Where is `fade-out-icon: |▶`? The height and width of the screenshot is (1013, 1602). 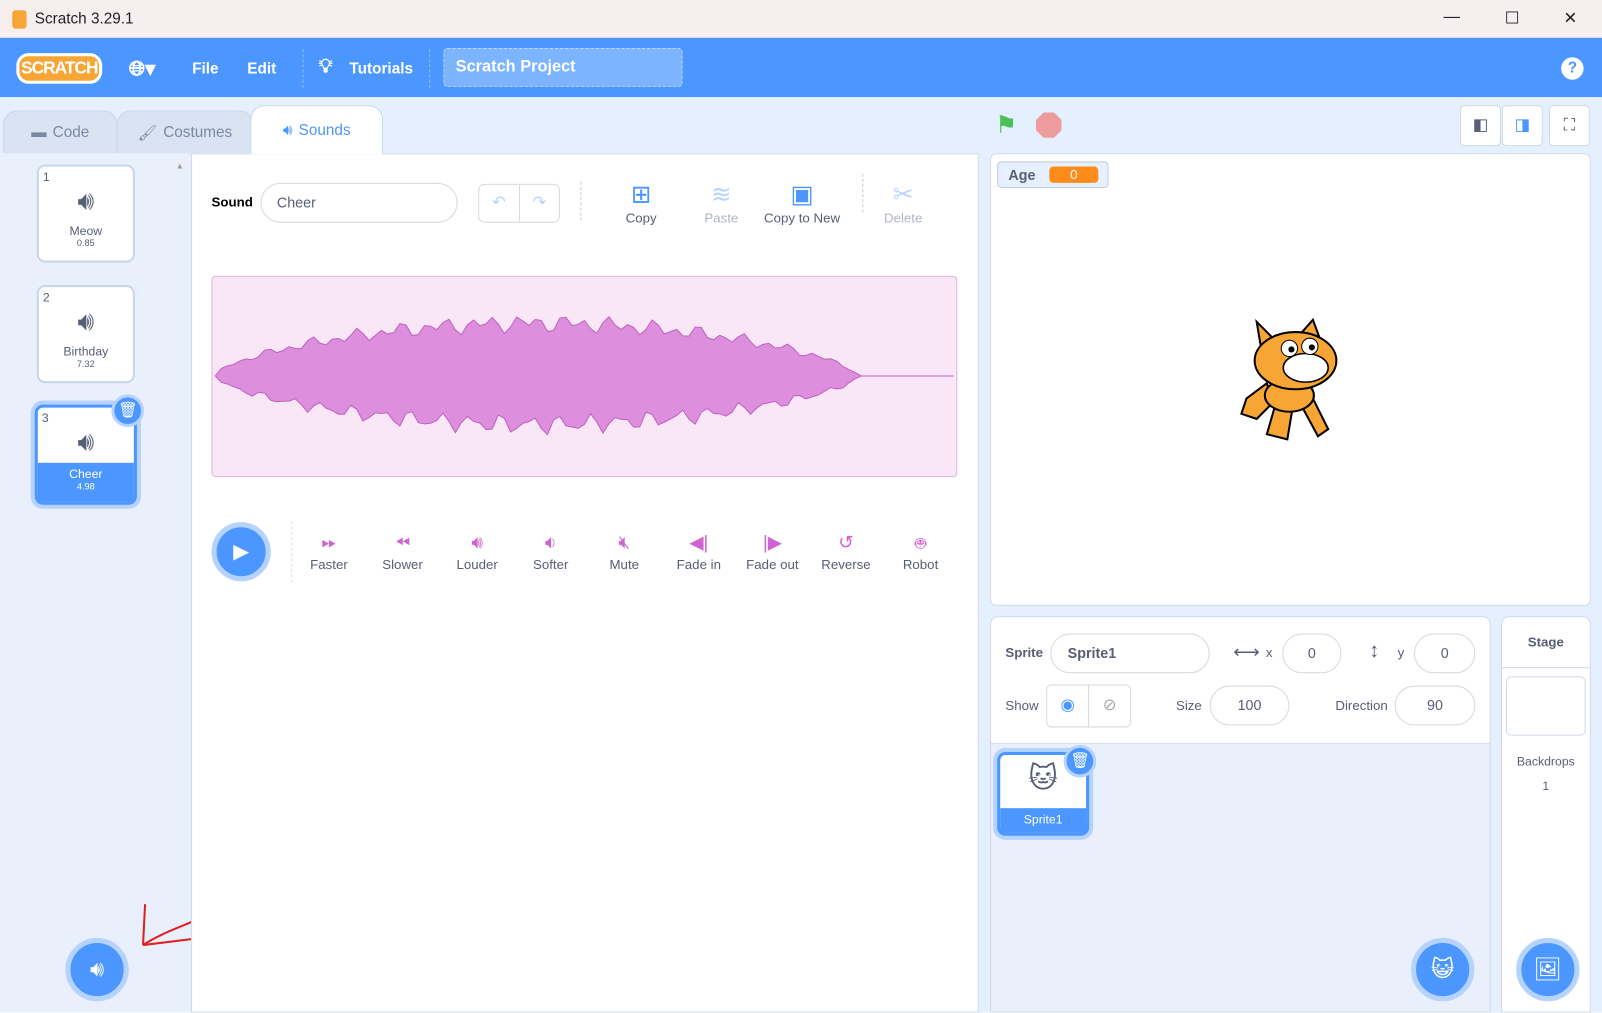
fade-out-icon: |▶ is located at coordinates (772, 542).